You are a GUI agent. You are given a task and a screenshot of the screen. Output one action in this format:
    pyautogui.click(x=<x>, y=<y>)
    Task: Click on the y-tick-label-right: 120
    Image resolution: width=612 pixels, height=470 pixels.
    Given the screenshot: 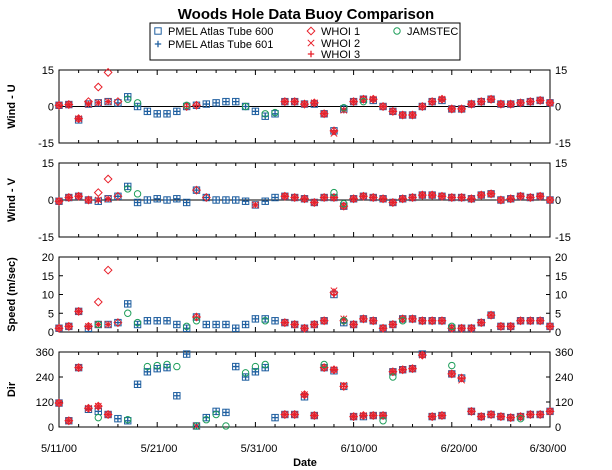 What is the action you would take?
    pyautogui.click(x=564, y=403)
    